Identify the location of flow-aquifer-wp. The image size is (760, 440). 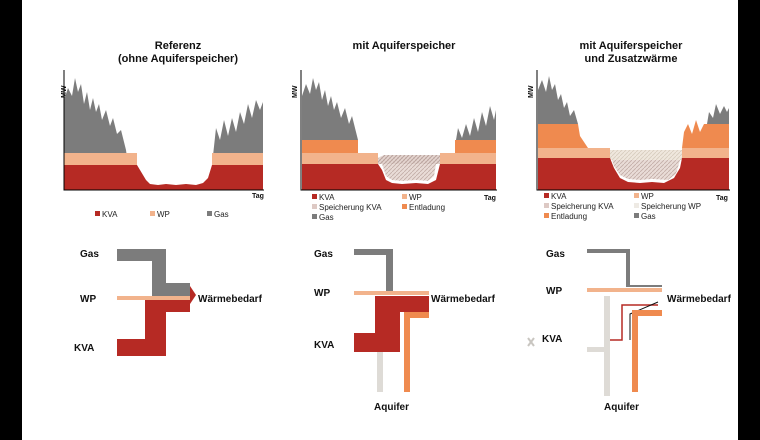
(598, 349).